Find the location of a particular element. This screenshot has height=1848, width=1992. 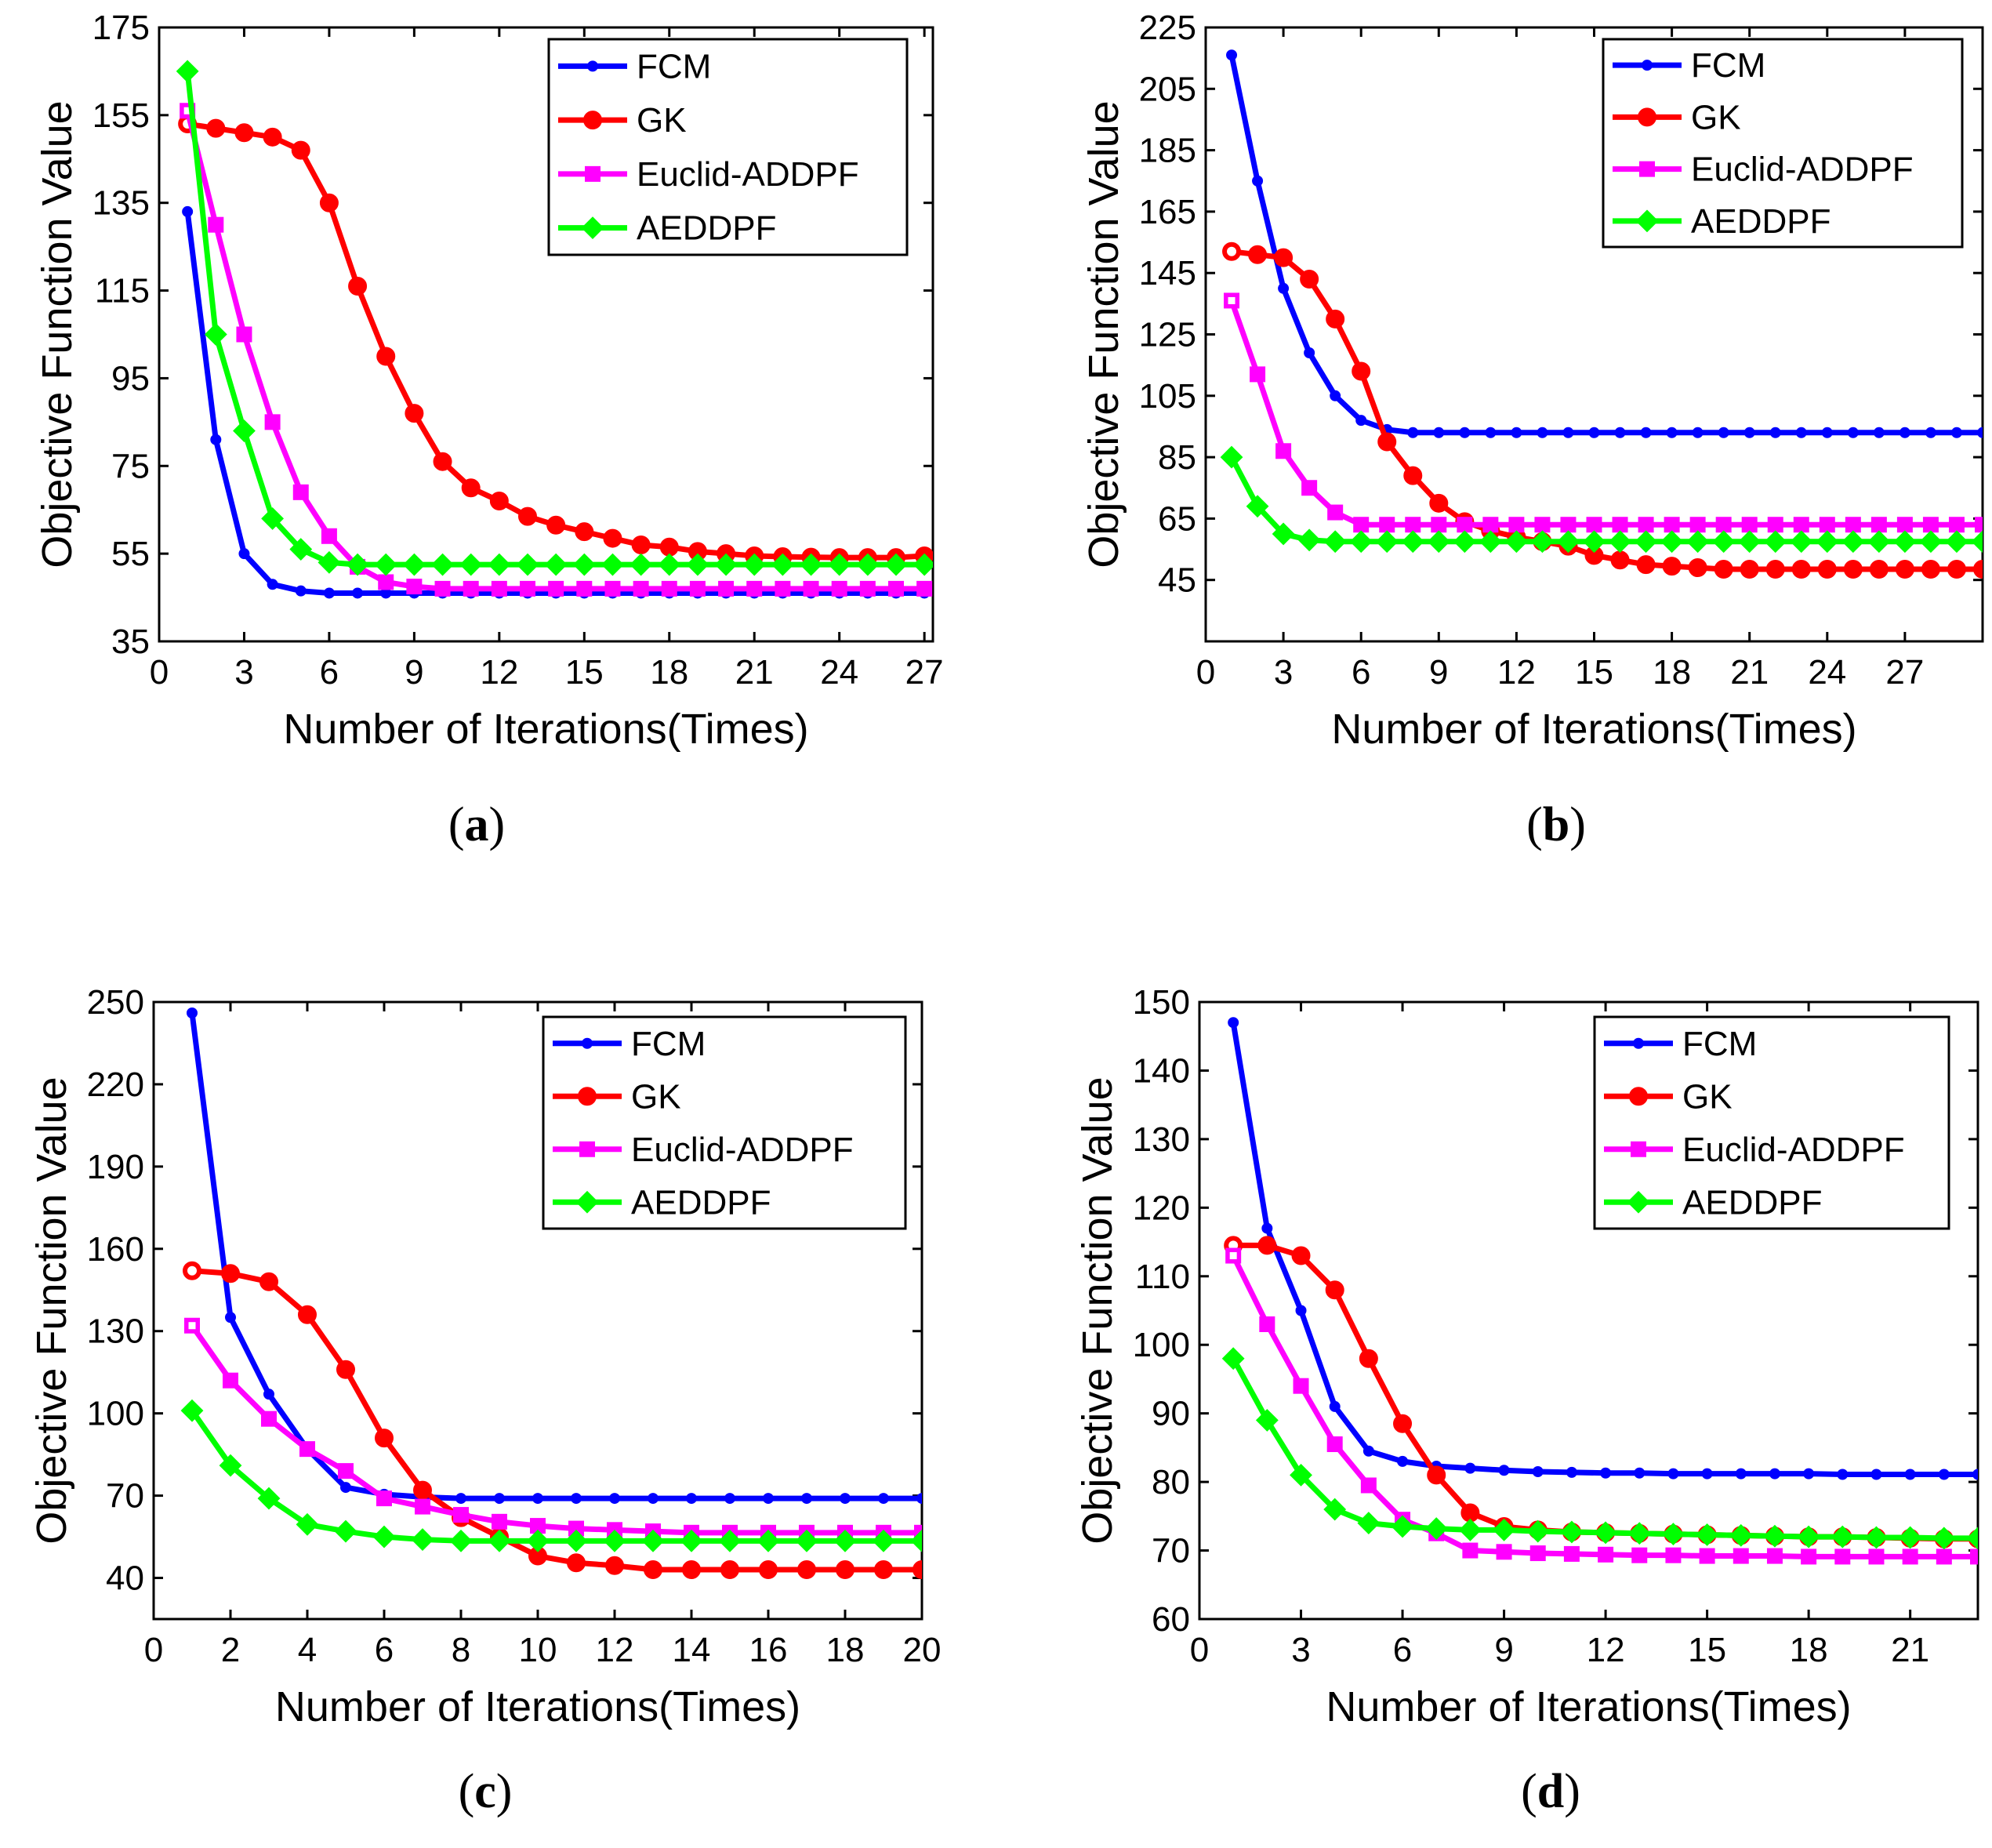

x-tick-label: 0 is located at coordinates (1205, 672).